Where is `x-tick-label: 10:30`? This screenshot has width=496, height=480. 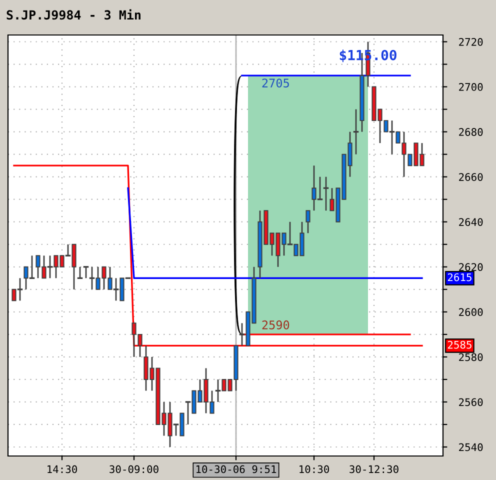
x-tick-label: 10:30 is located at coordinates (315, 469).